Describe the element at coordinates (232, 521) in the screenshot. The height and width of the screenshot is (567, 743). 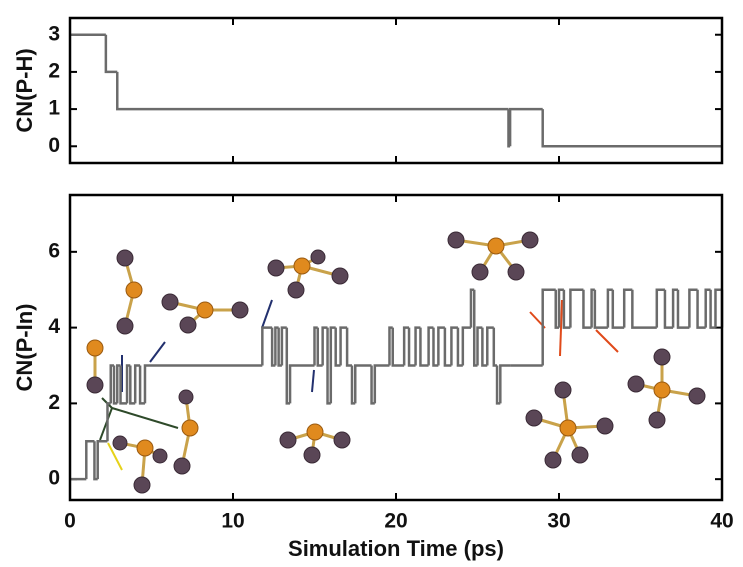
I see `x-tick-label: 10` at that location.